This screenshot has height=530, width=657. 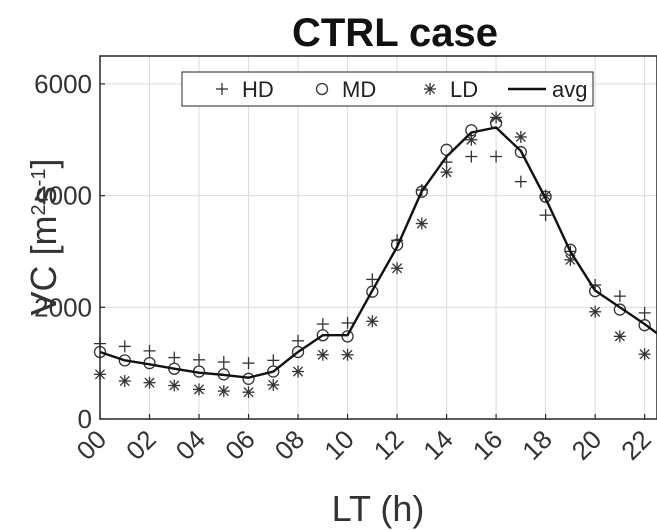 What do you see at coordinates (464, 89) in the screenshot?
I see `legend-label-ld: LD` at bounding box center [464, 89].